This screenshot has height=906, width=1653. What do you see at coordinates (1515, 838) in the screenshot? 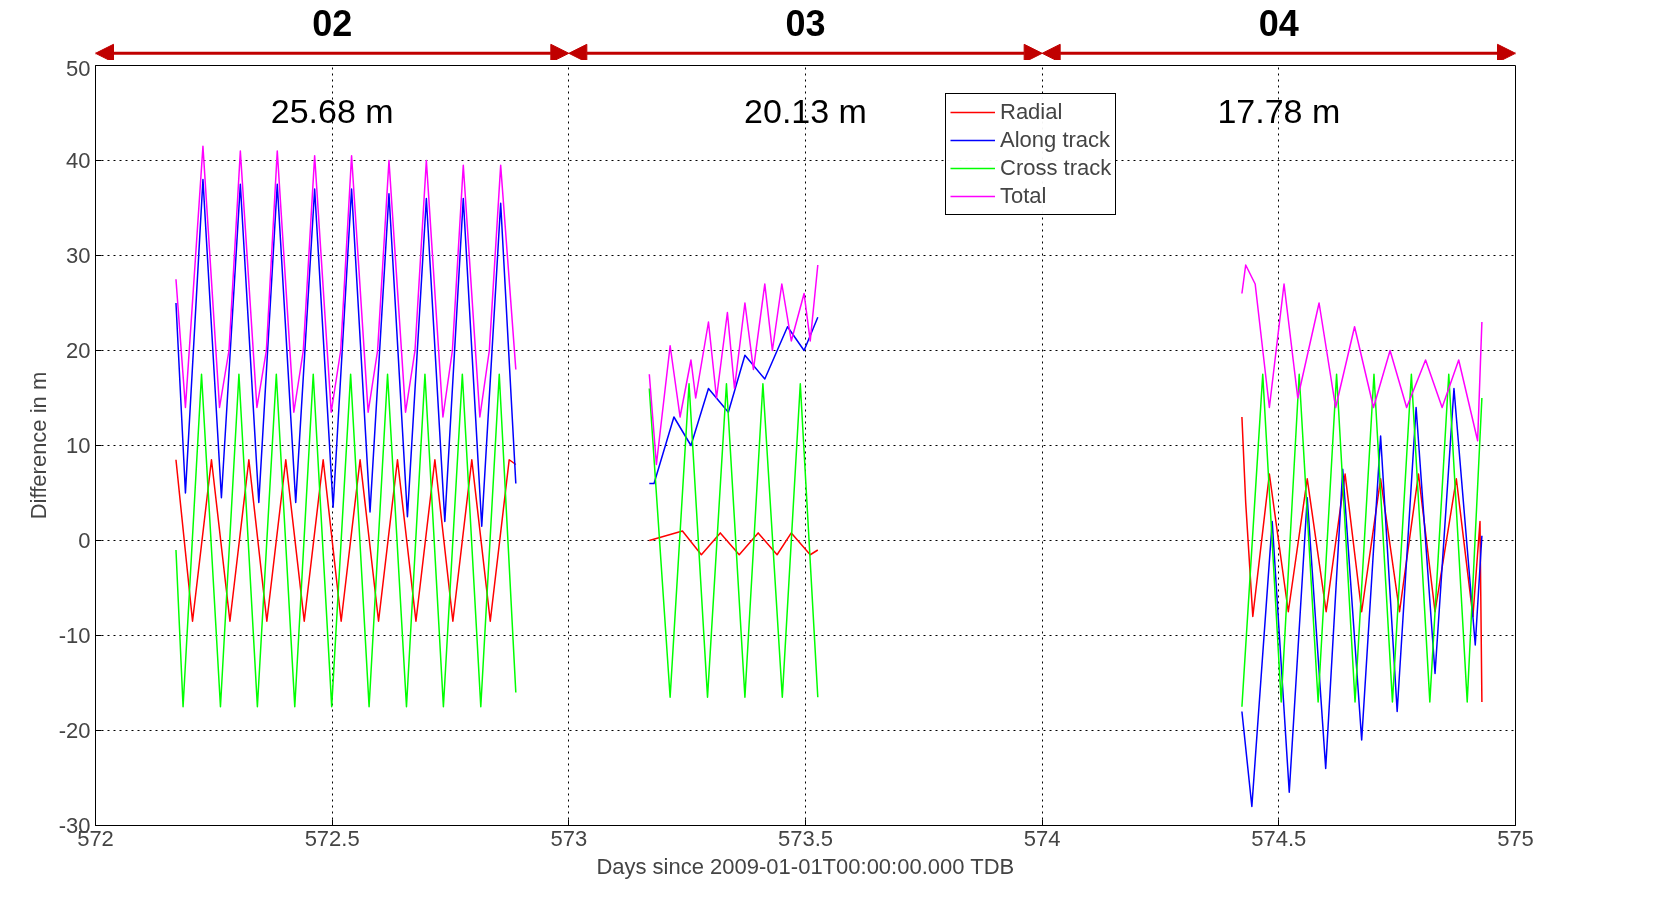
I see `x-tick-label: 575` at bounding box center [1515, 838].